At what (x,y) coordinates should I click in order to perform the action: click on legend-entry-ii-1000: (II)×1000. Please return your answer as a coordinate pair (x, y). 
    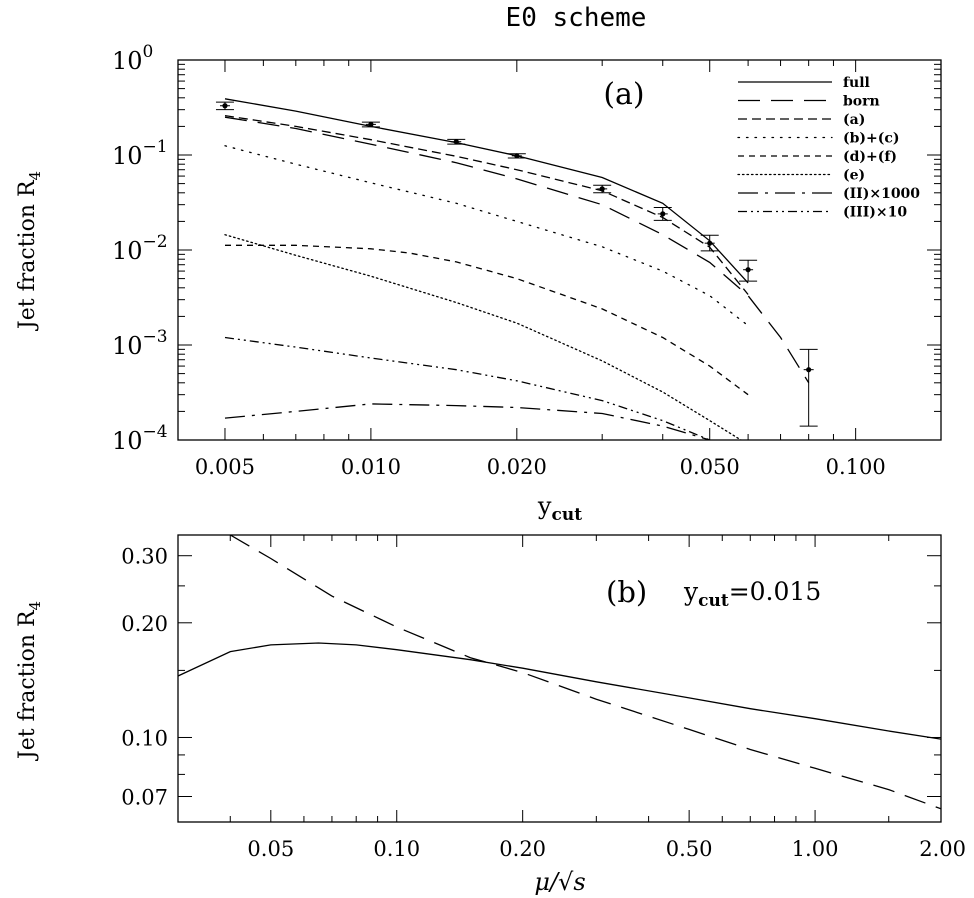
    Looking at the image, I should click on (829, 194).